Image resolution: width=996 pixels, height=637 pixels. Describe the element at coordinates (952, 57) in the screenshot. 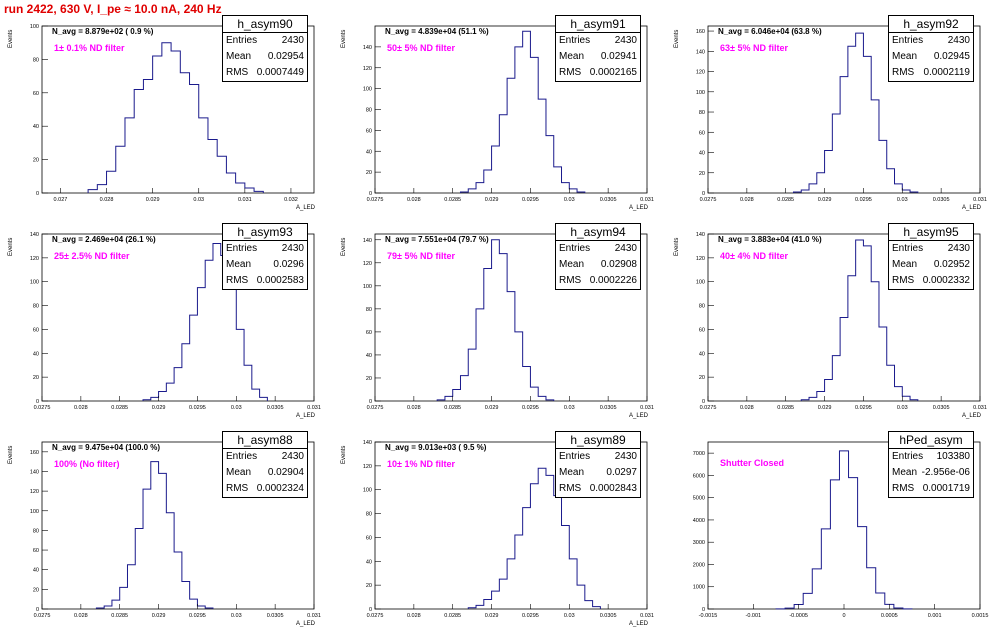

I see `stats-value-mean: 0.02945` at that location.